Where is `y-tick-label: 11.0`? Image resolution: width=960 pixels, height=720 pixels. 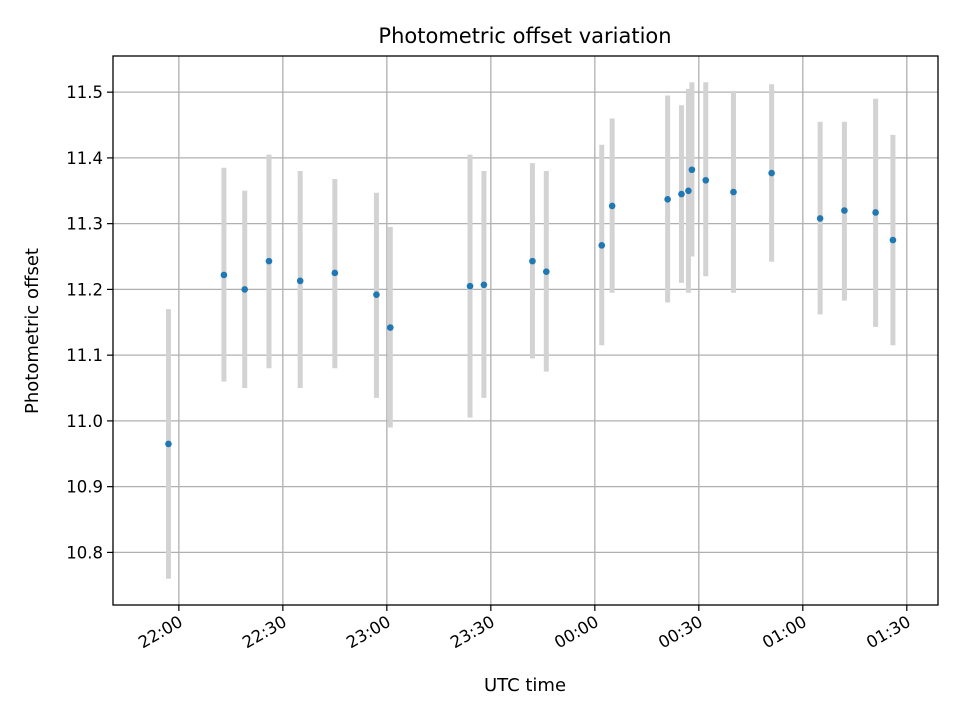 y-tick-label: 11.0 is located at coordinates (84, 421).